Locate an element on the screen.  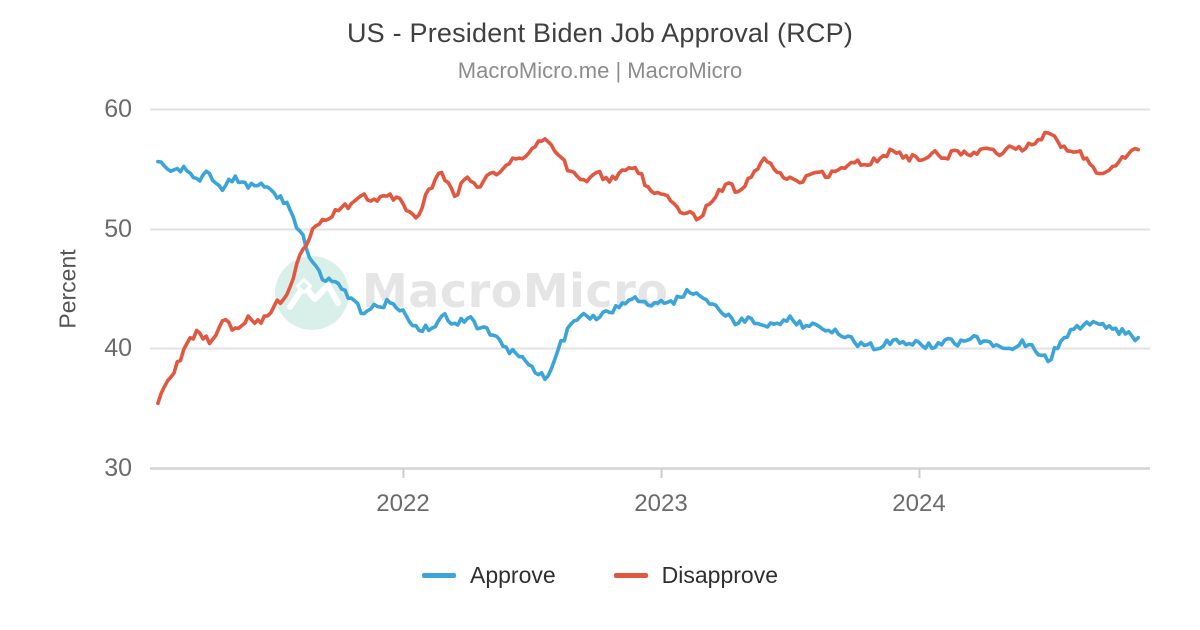
x-tick-label: 2023 is located at coordinates (661, 503).